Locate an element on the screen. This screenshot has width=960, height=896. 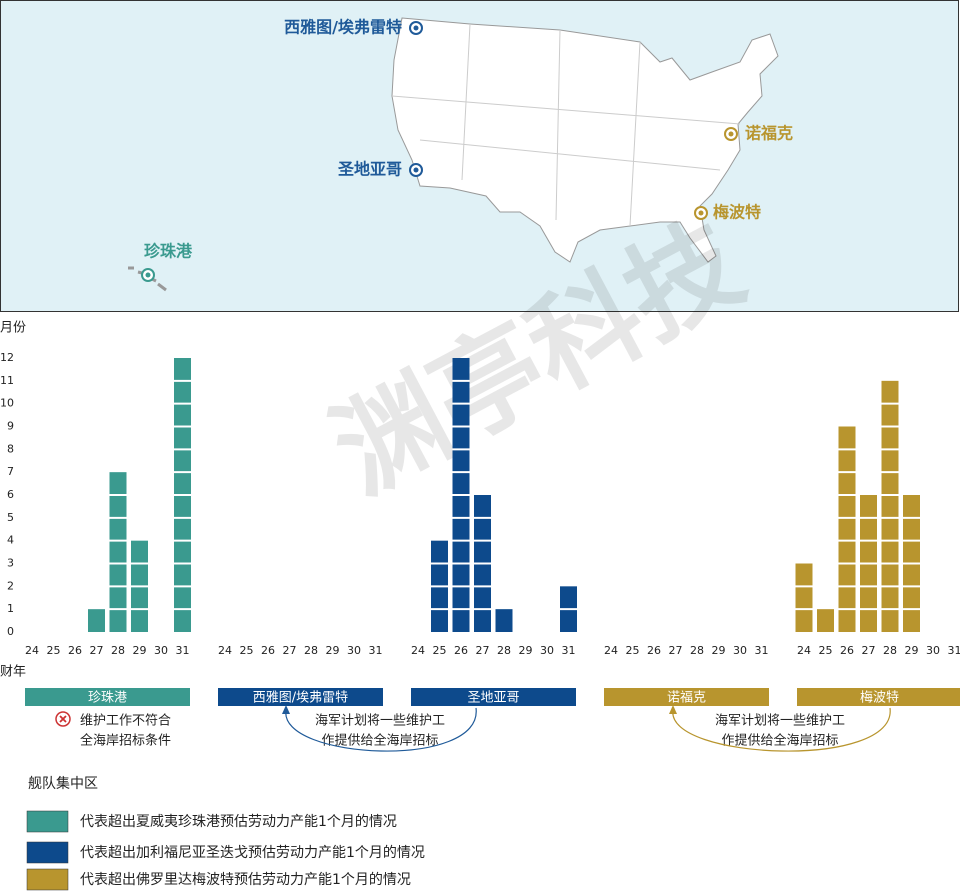
group-header-label: 圣地亚哥 is located at coordinates (493, 698).